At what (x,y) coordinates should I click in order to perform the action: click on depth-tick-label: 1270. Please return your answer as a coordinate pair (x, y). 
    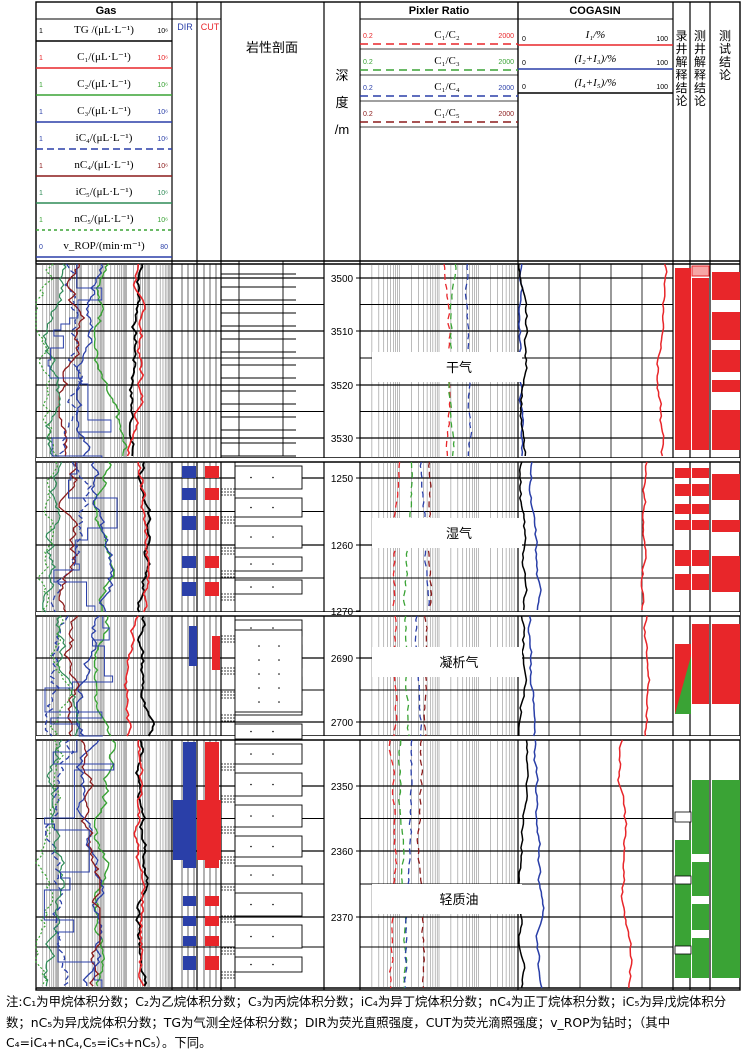
    Looking at the image, I should click on (342, 612).